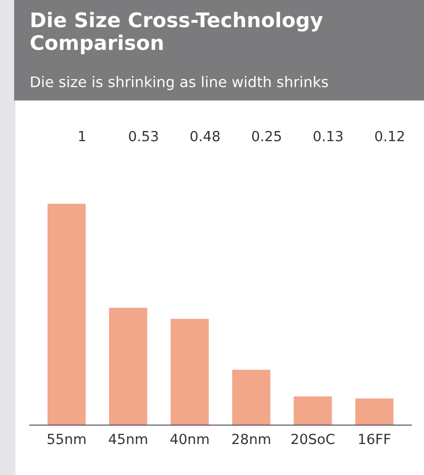 The height and width of the screenshot is (475, 424). Describe the element at coordinates (127, 439) in the screenshot. I see `x-tick-label: 45nm` at that location.